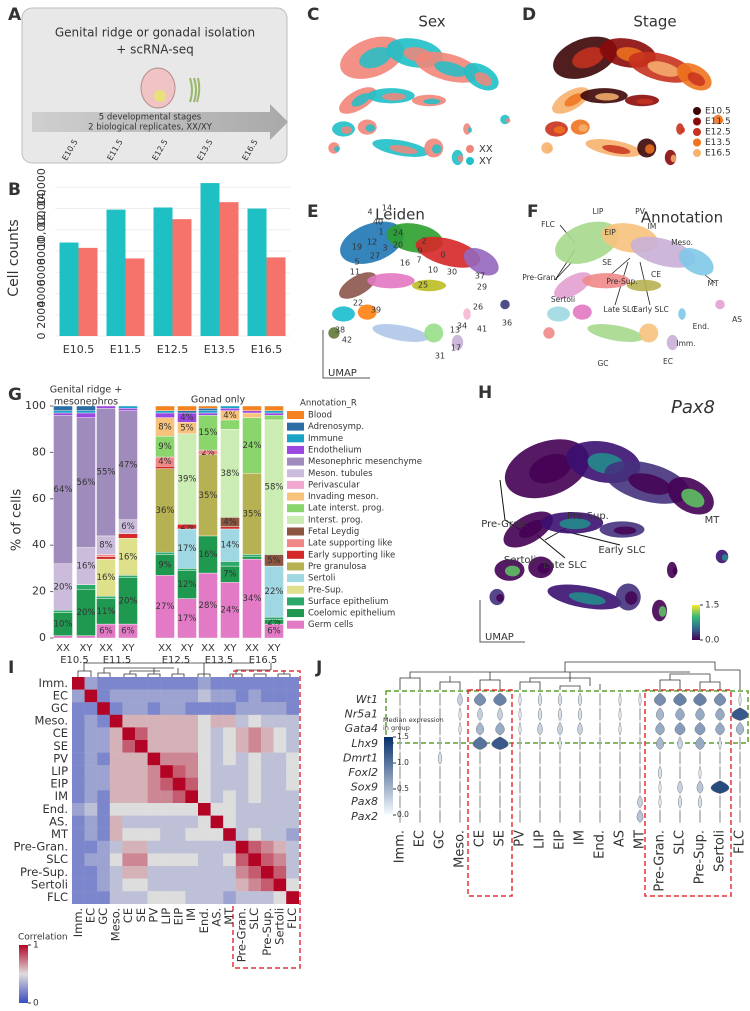 This screenshot has width=750, height=1011. Describe the element at coordinates (117, 660) in the screenshot. I see `group-label: E11.5` at that location.